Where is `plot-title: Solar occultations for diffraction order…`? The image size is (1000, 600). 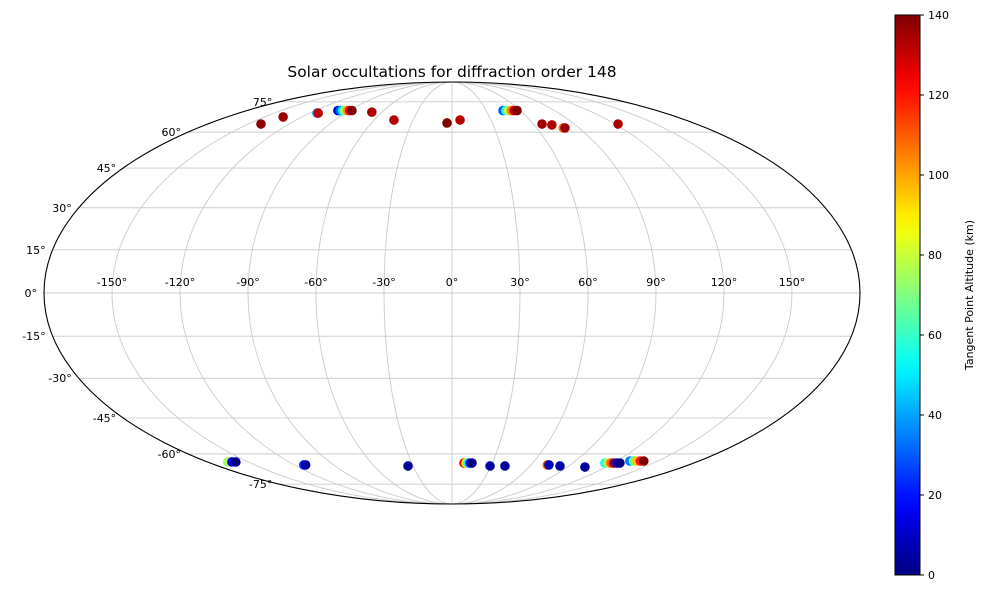
plot-title: Solar occultations for diffraction order… is located at coordinates (451, 72).